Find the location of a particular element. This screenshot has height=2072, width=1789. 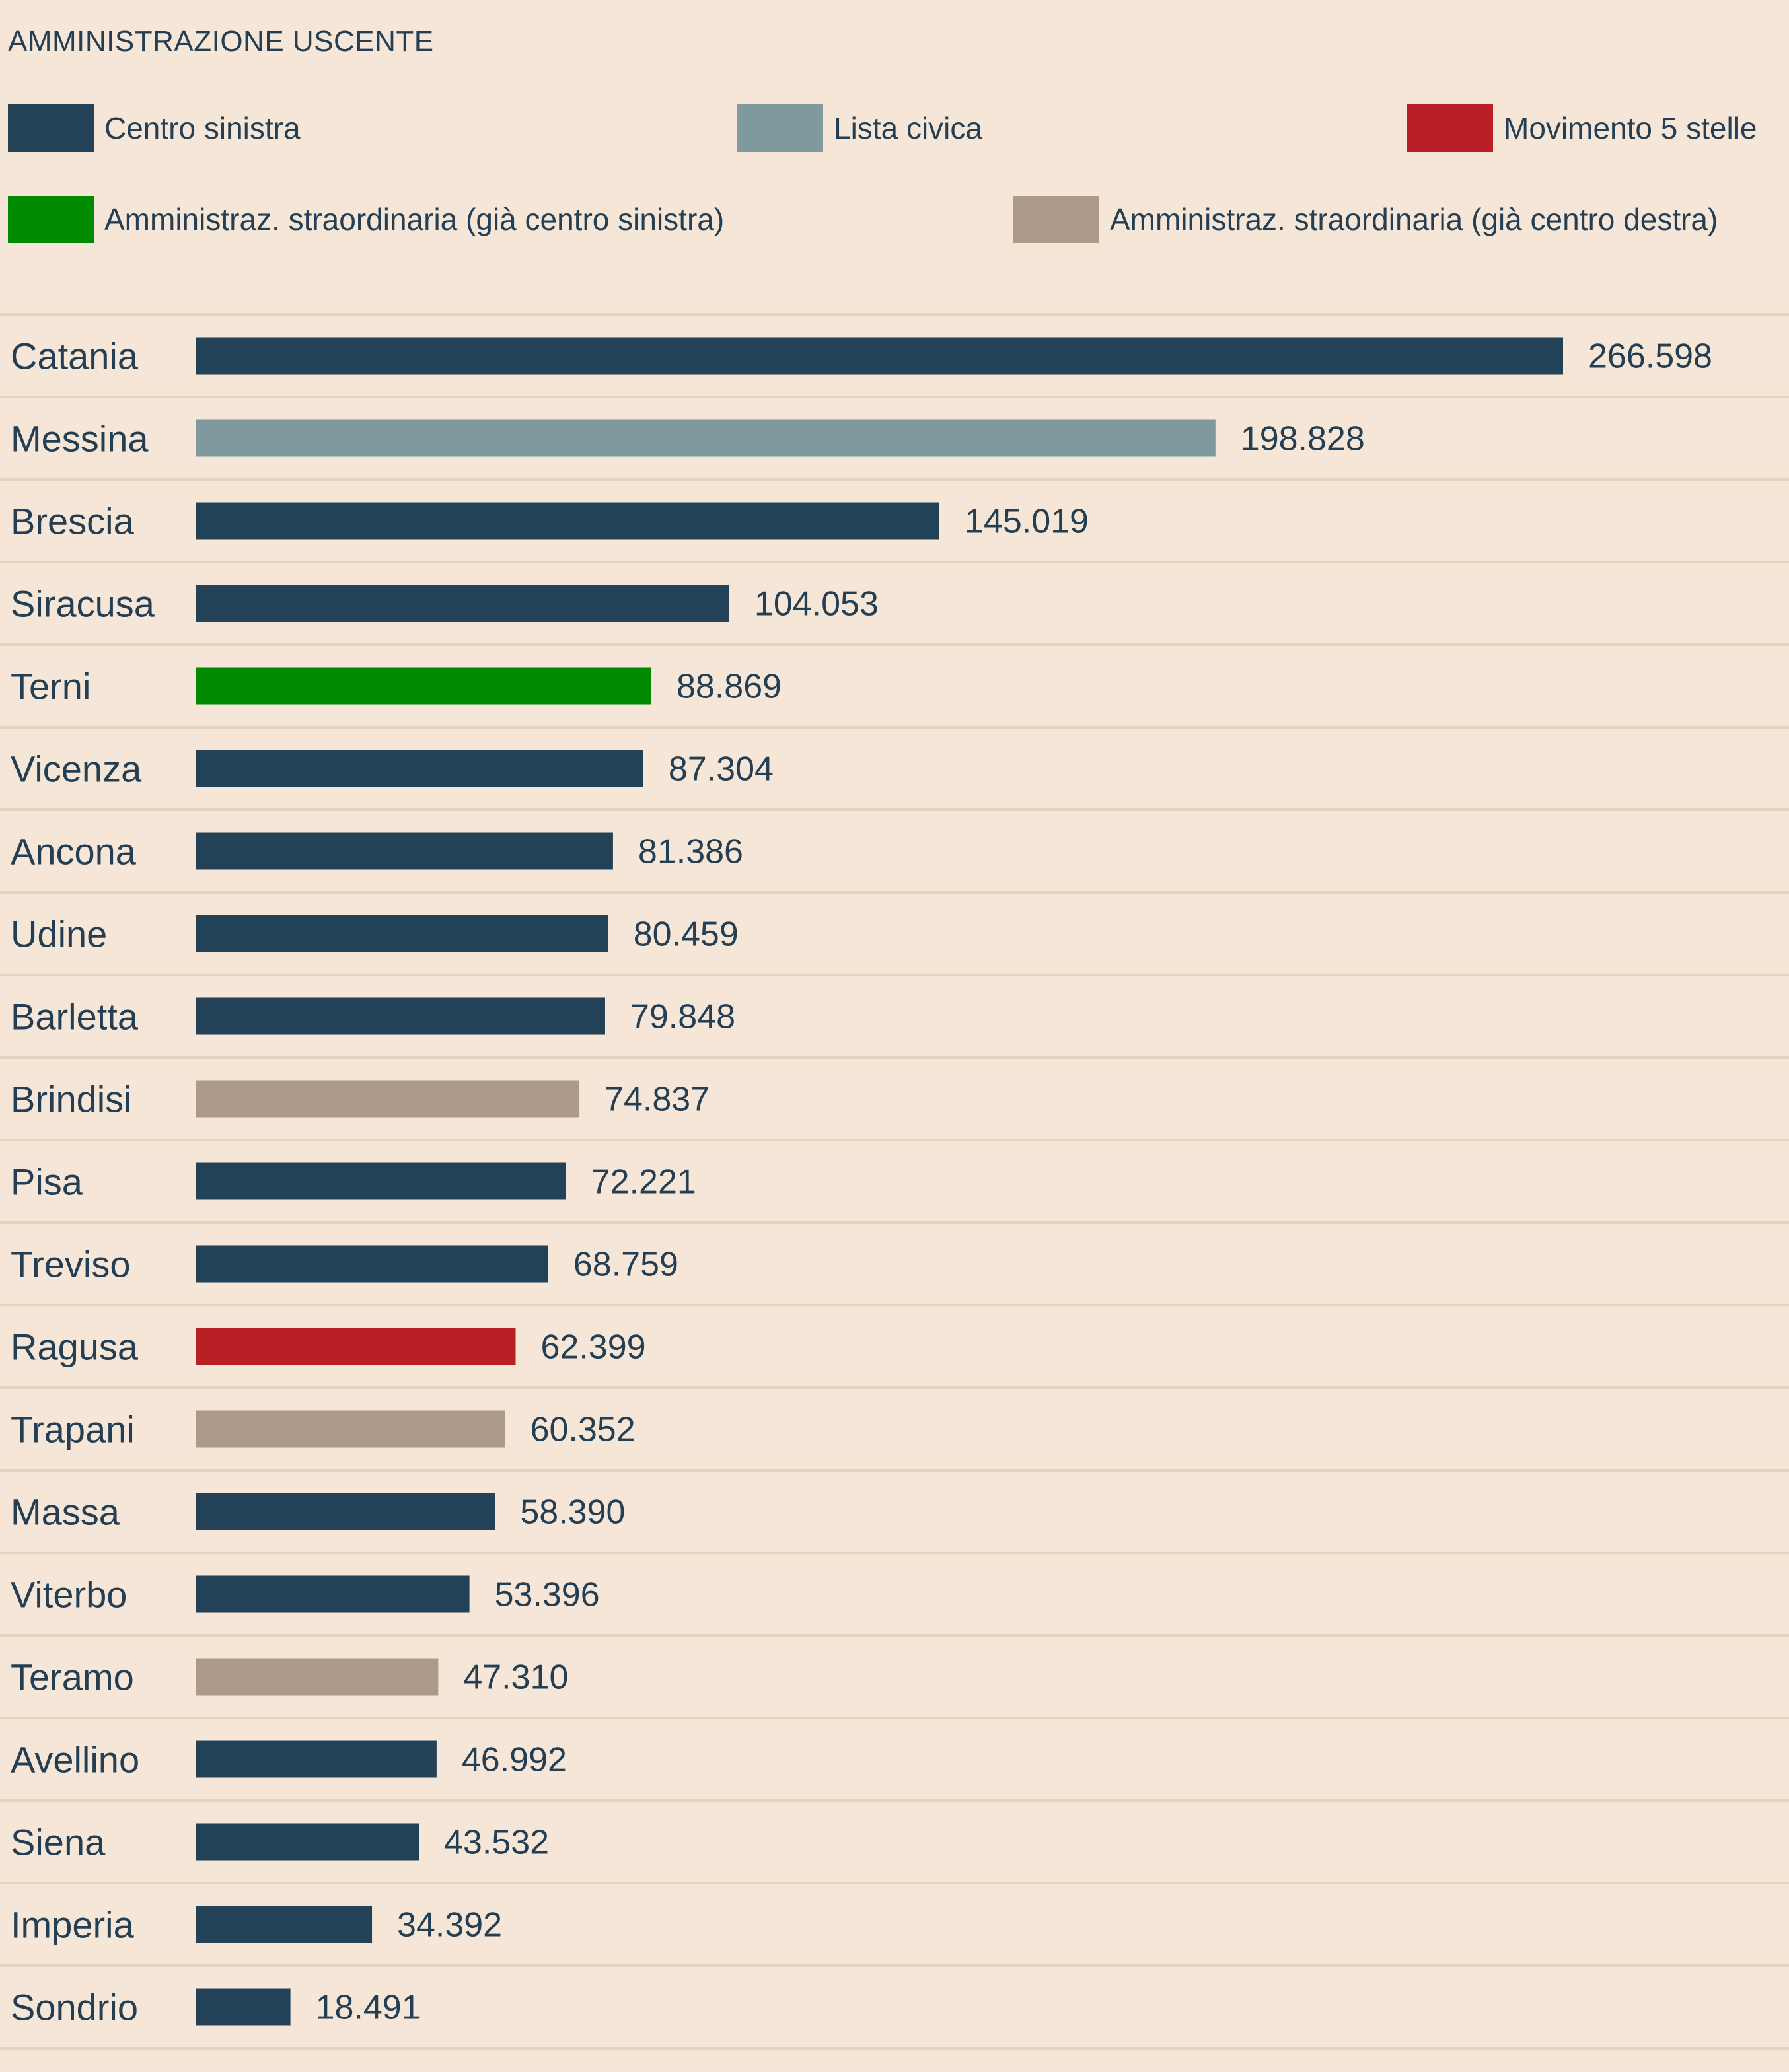

category-label-ancona: Ancona is located at coordinates (74, 852).